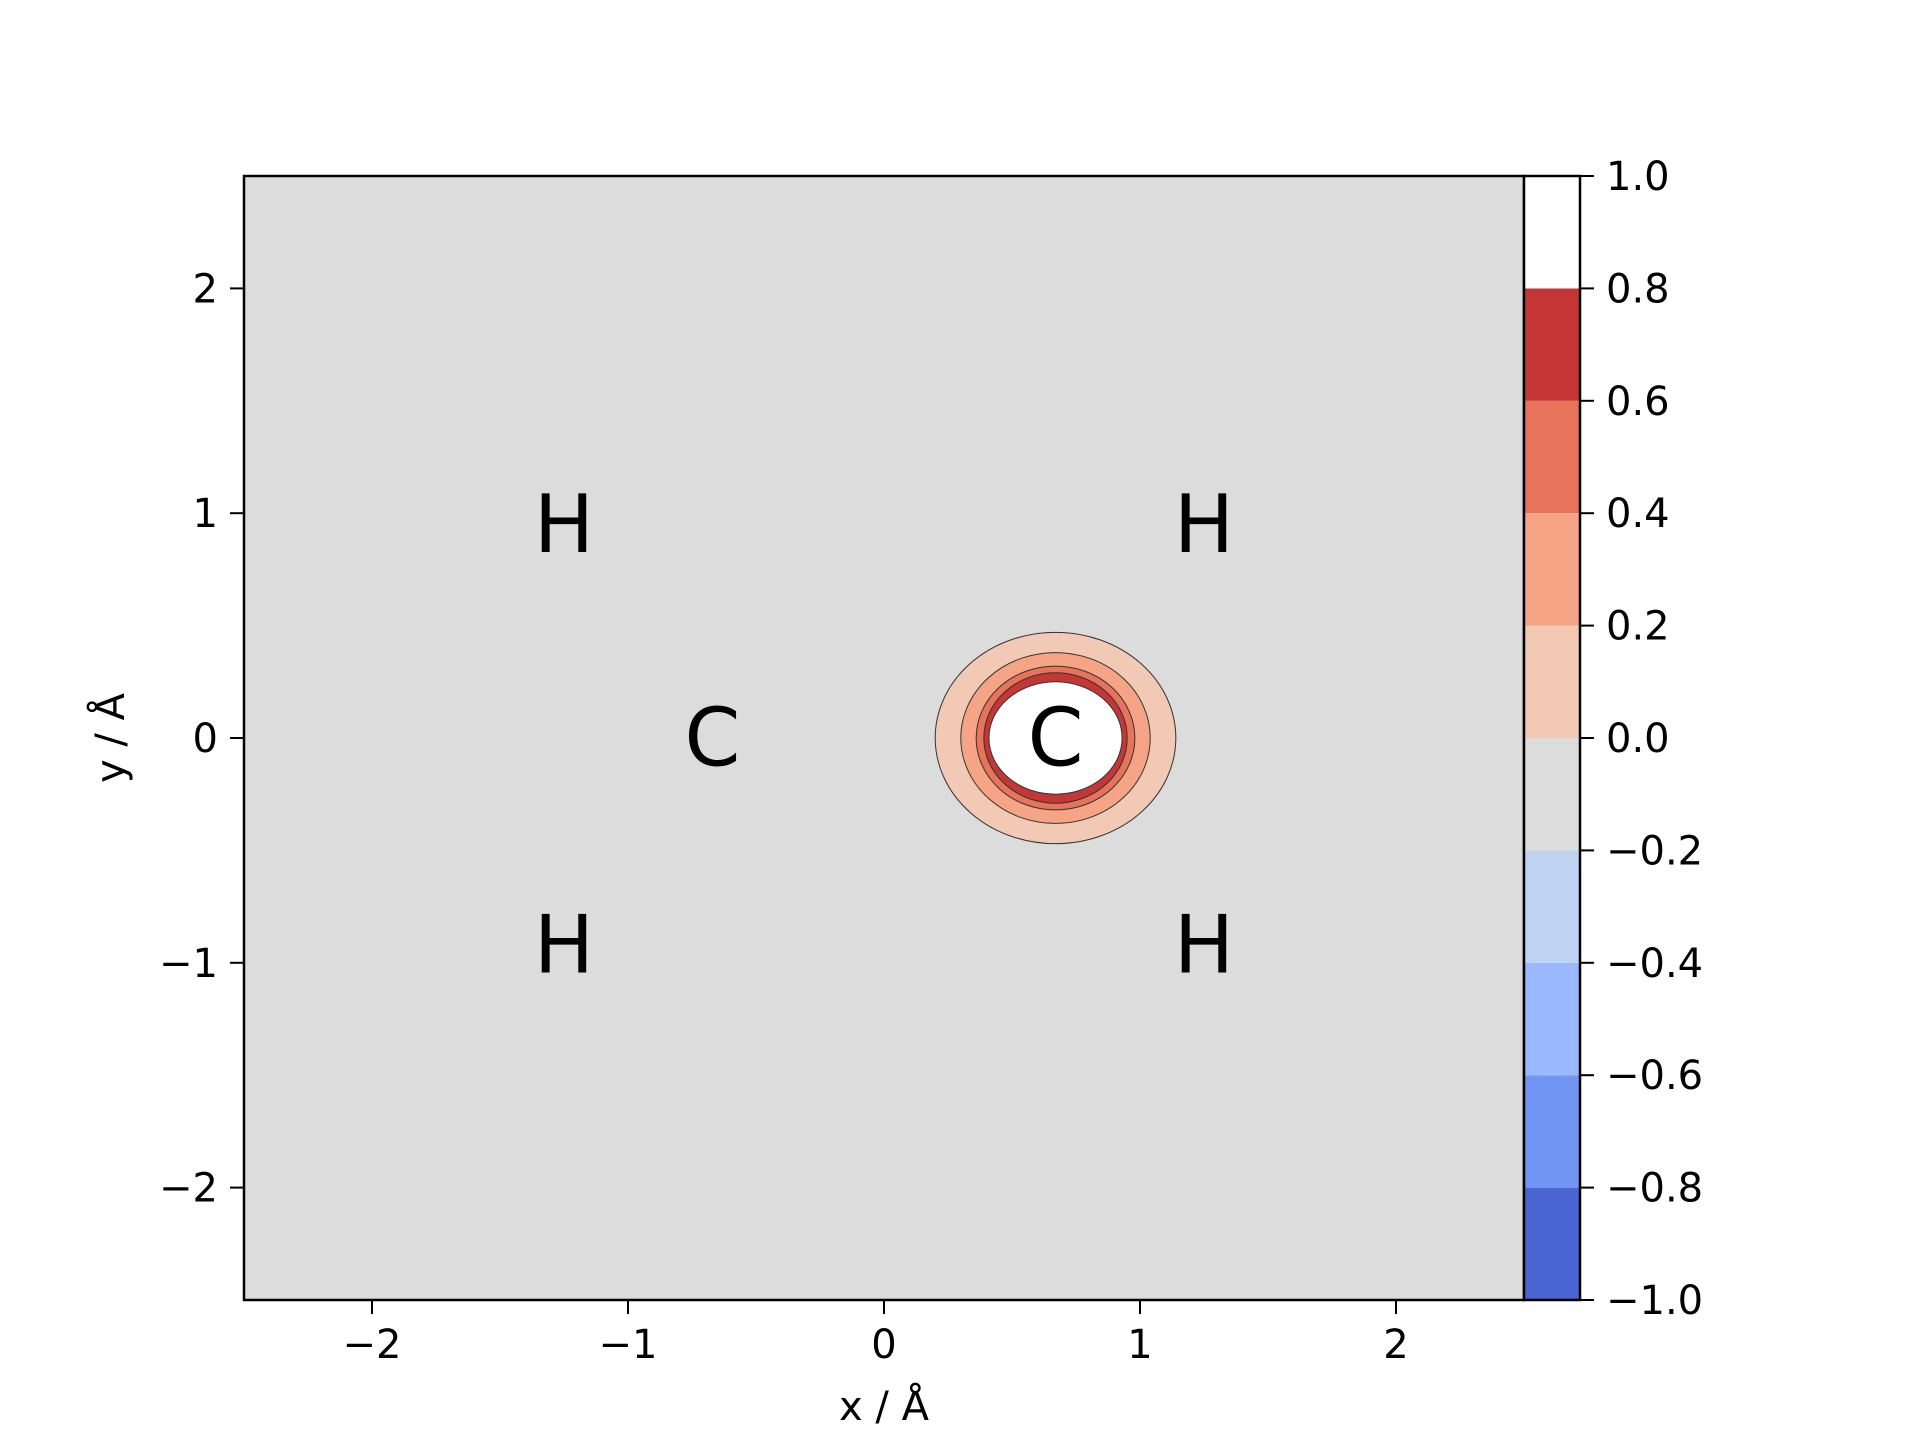 This screenshot has height=1440, width=1920. I want to click on colorbar-tick-label: −0.2, so click(1654, 851).